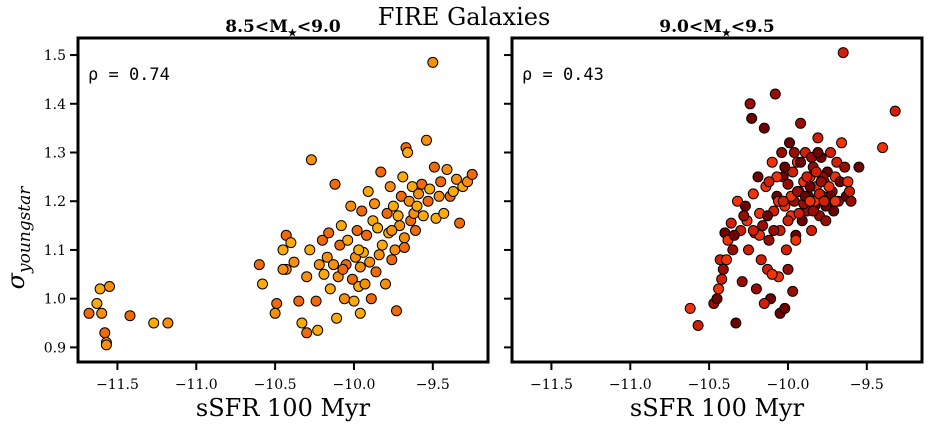  What do you see at coordinates (433, 385) in the screenshot?
I see `x-tick-label: −9.5` at bounding box center [433, 385].